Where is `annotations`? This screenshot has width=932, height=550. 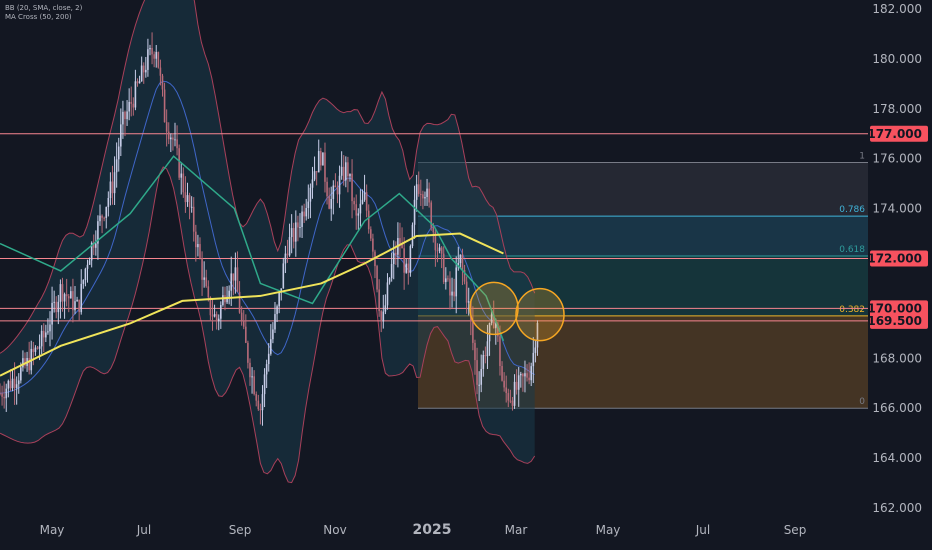 annotations is located at coordinates (517, 311).